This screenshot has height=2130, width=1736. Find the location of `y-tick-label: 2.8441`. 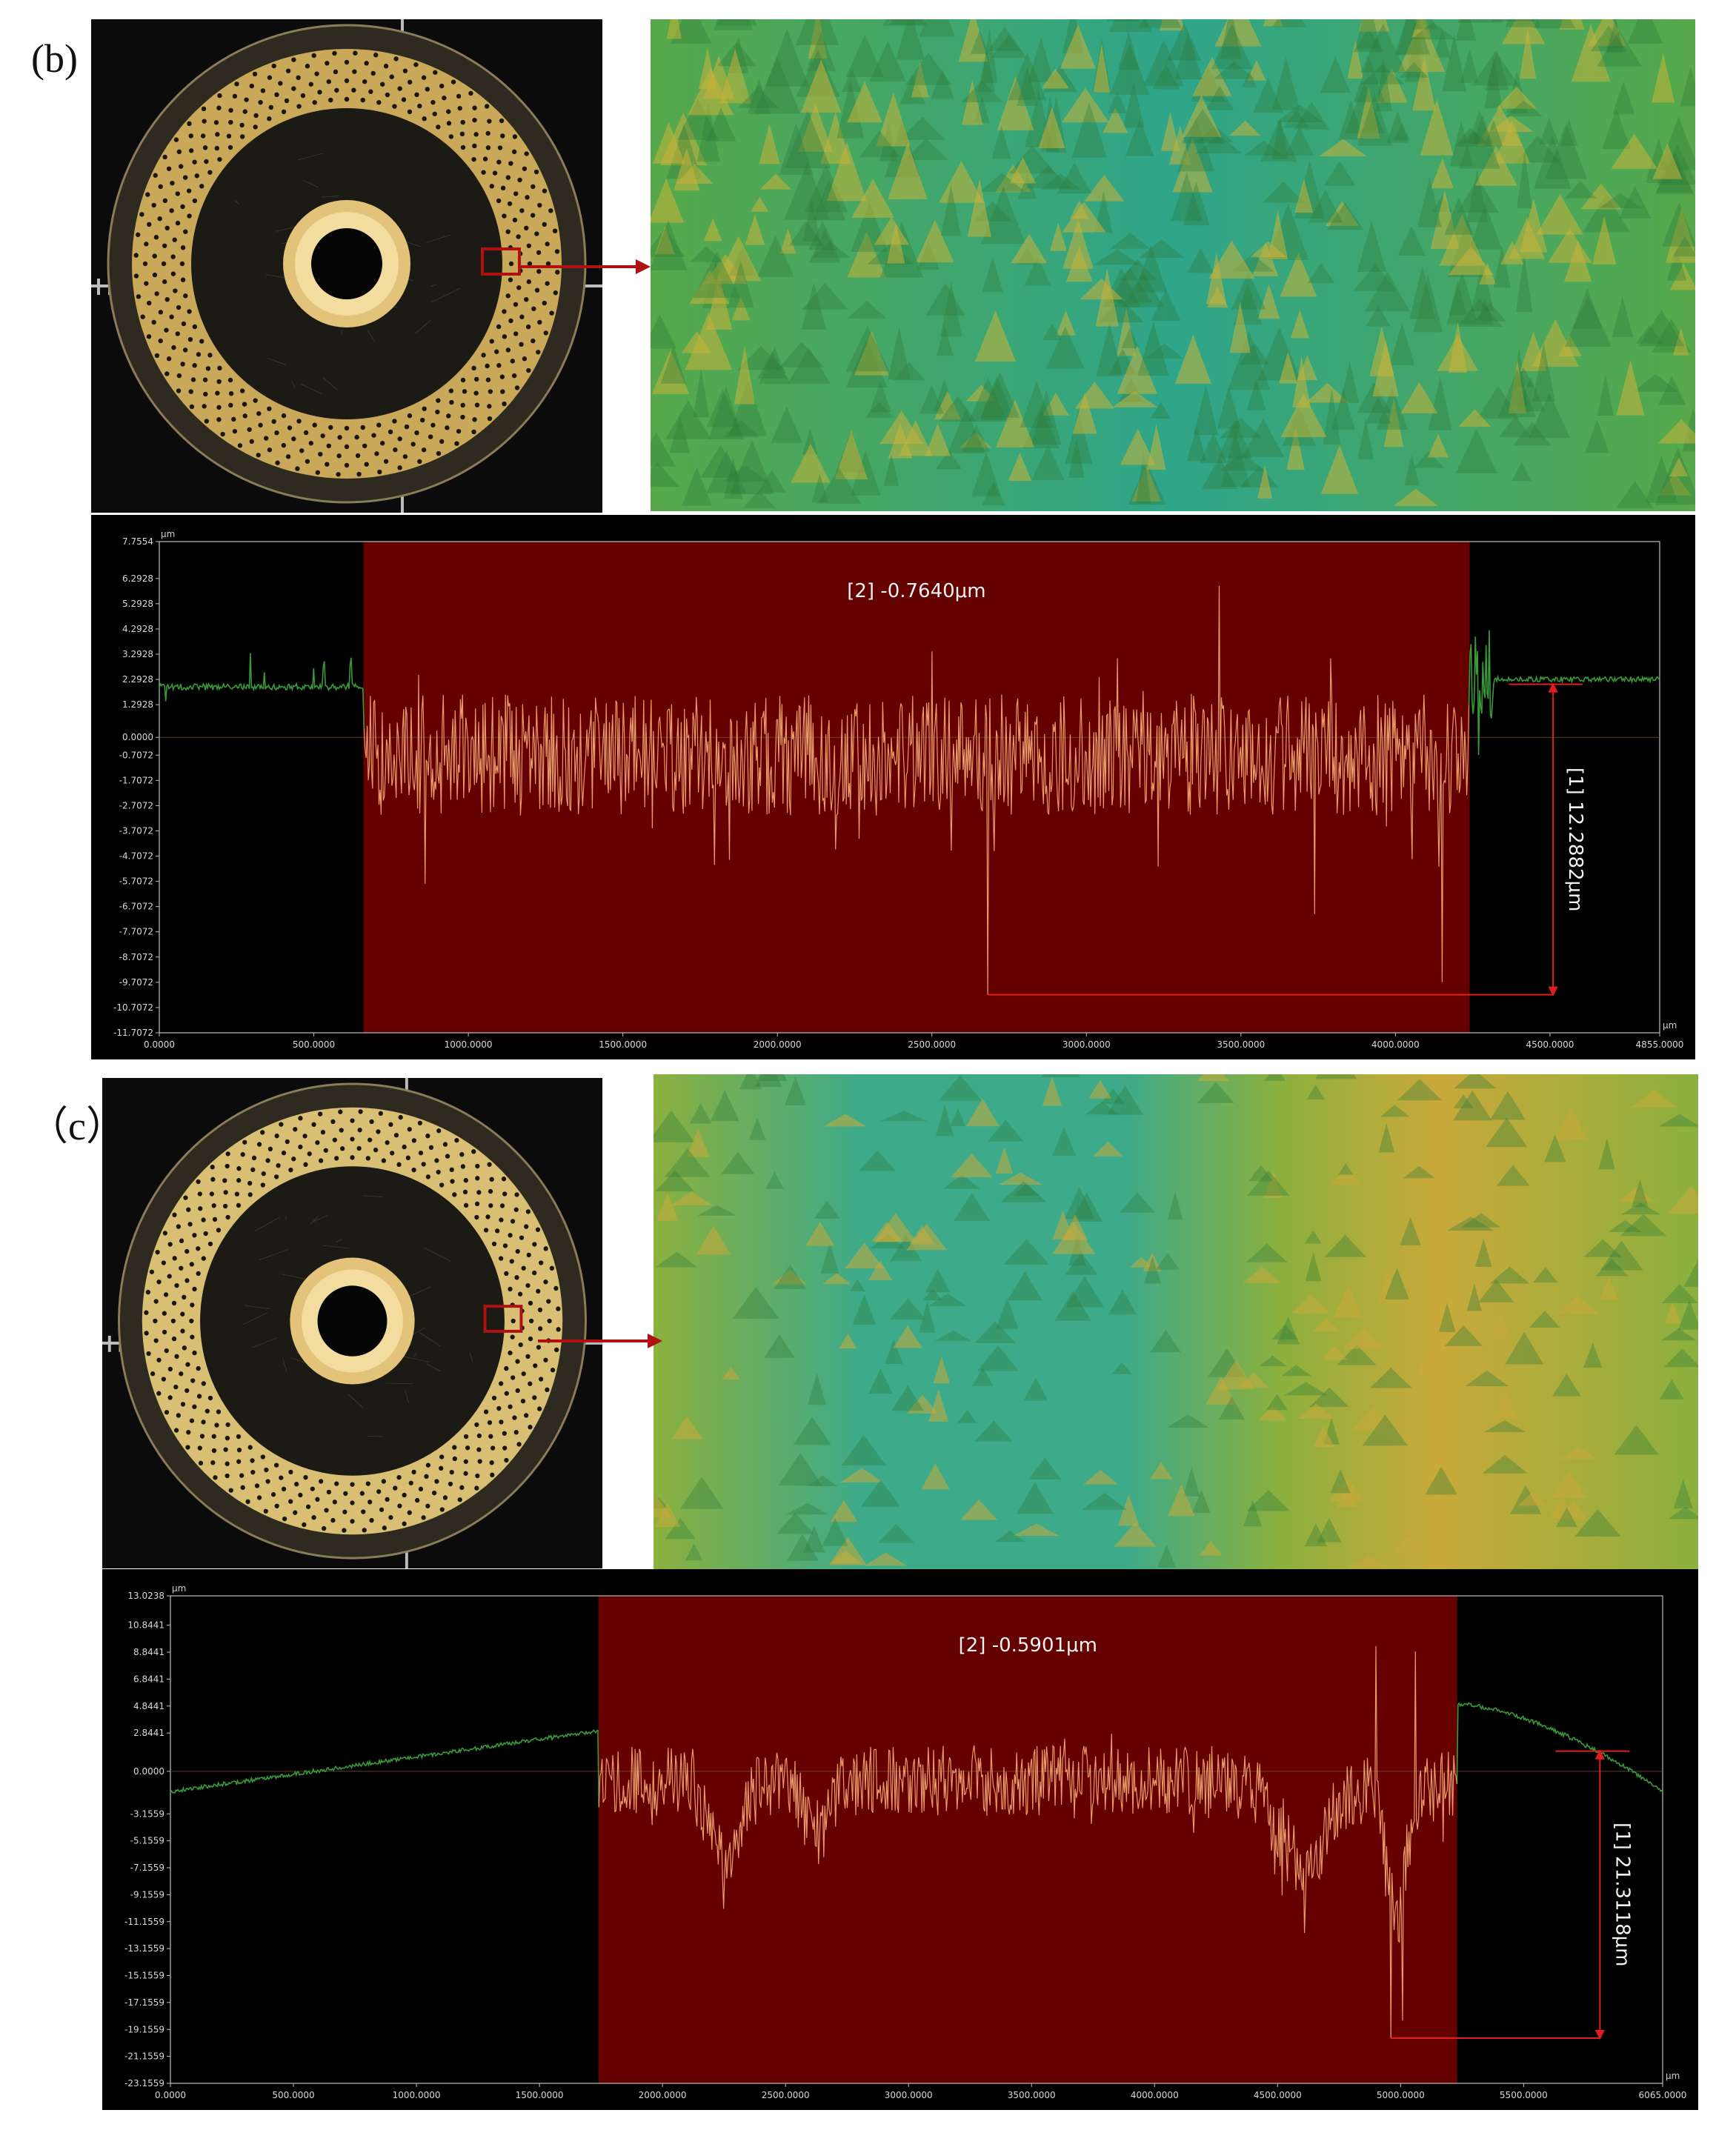

y-tick-label: 2.8441 is located at coordinates (148, 1733).